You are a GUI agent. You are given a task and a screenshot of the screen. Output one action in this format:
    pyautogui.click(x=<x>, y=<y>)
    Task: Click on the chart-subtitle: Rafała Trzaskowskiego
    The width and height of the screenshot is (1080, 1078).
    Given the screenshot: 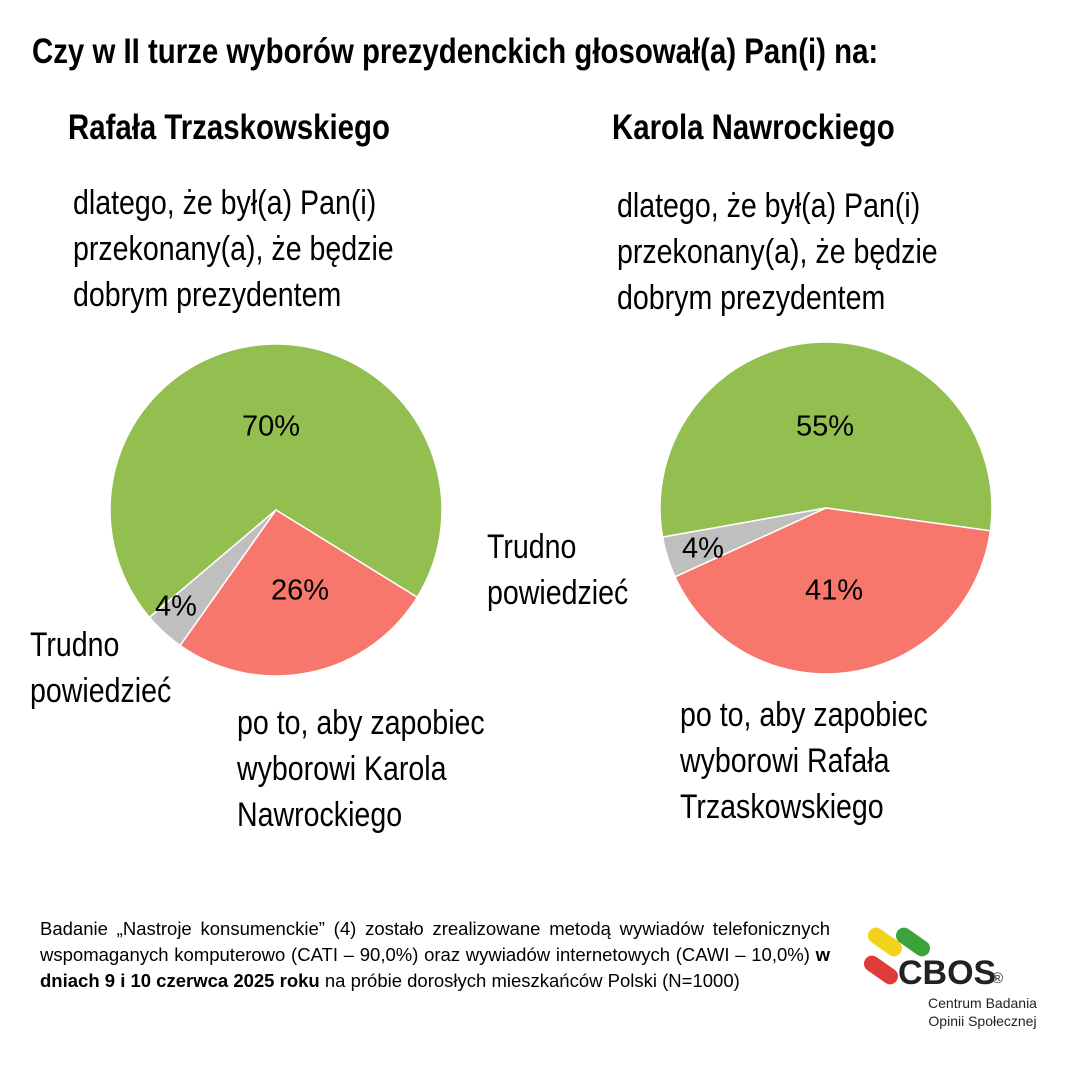 What is the action you would take?
    pyautogui.click(x=229, y=127)
    